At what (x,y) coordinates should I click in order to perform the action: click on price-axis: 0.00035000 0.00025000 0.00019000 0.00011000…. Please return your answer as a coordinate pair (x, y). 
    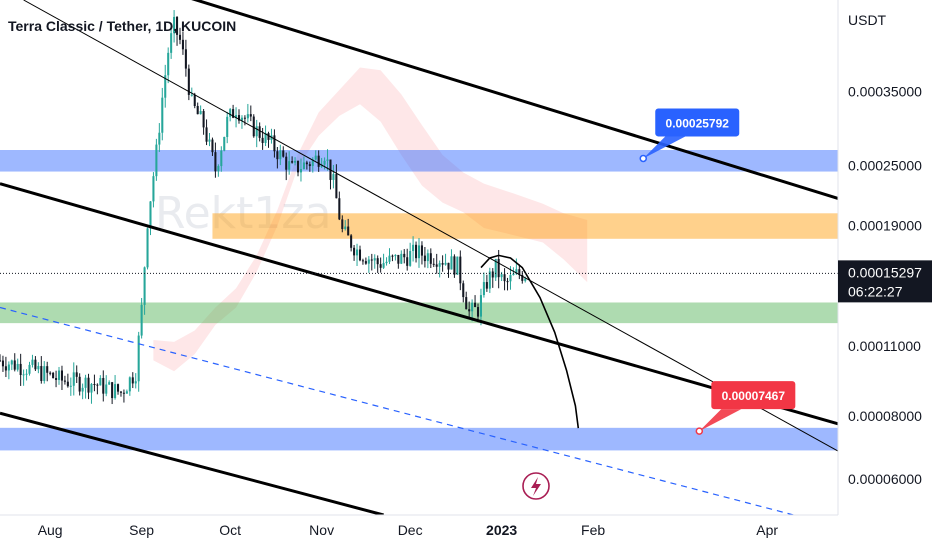
    Looking at the image, I should click on (885, 285).